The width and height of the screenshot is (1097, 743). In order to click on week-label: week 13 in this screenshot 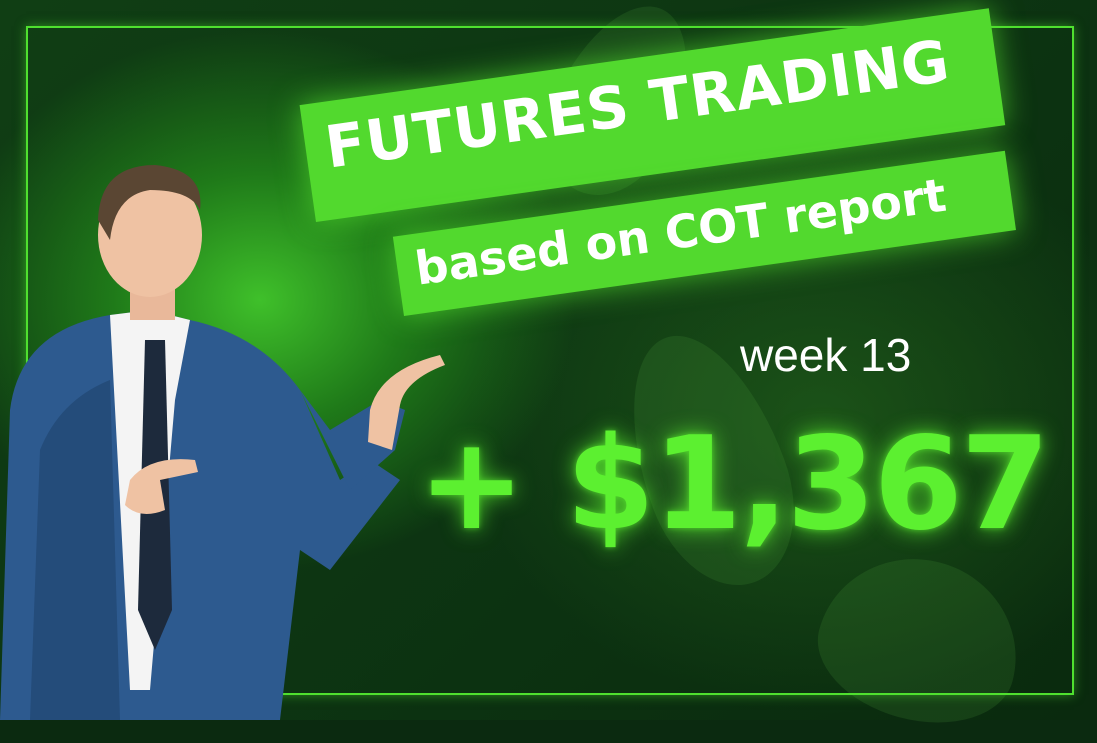, I will do `click(826, 355)`.